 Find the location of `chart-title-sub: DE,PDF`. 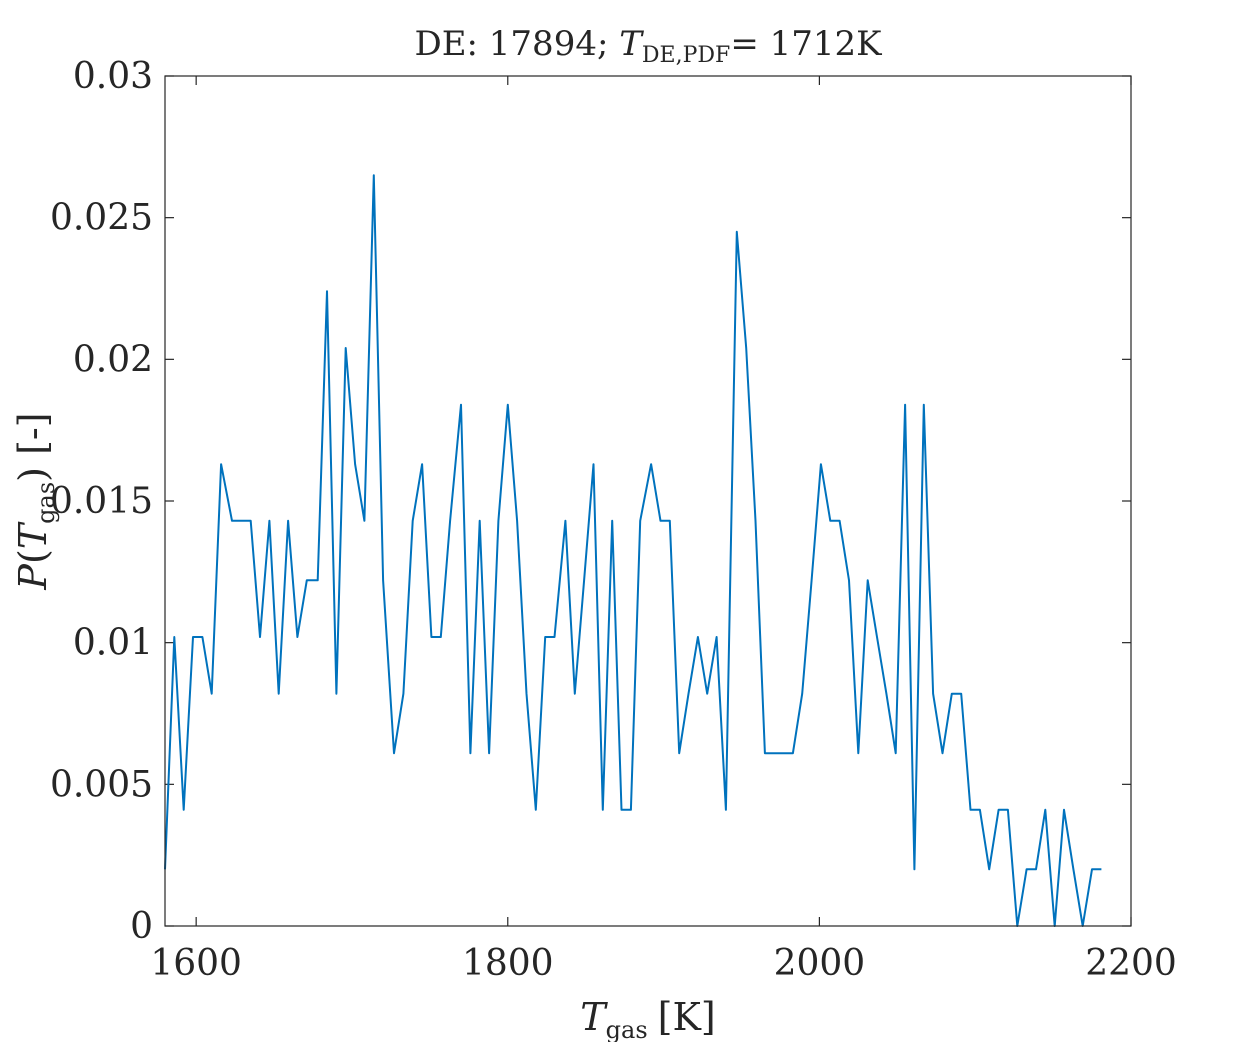

chart-title-sub: DE,PDF is located at coordinates (686, 55).